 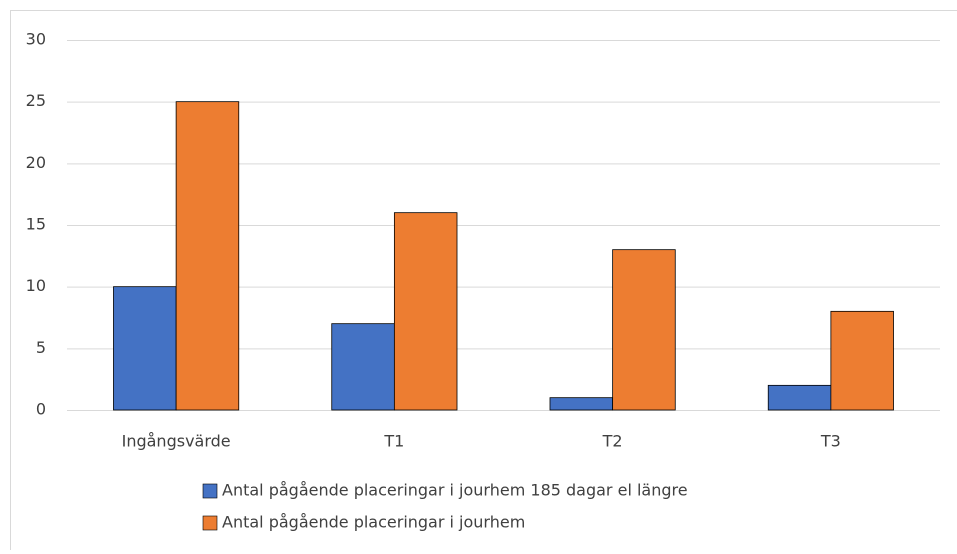 What do you see at coordinates (41, 409) in the screenshot?
I see `y-tick-label: 0` at bounding box center [41, 409].